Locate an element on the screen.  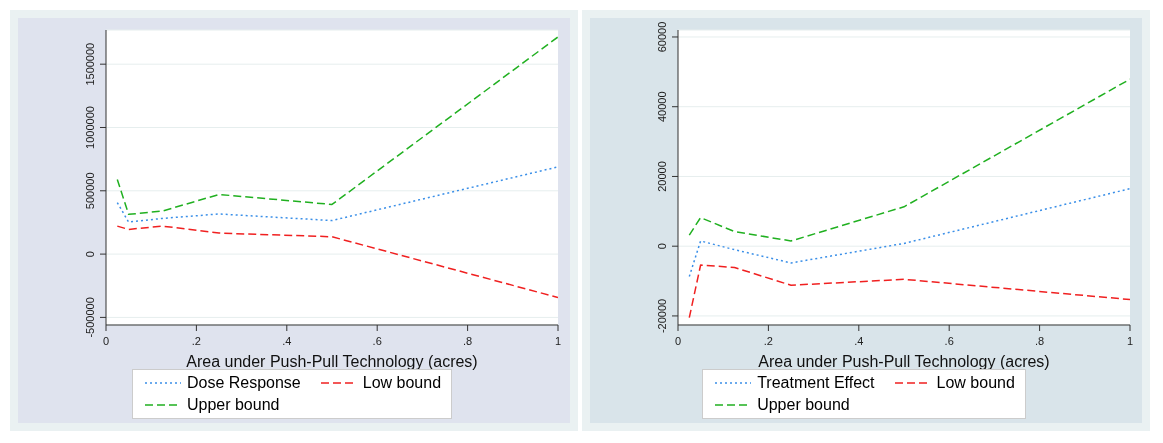
y-tick-label: -20000 is located at coordinates (662, 316).